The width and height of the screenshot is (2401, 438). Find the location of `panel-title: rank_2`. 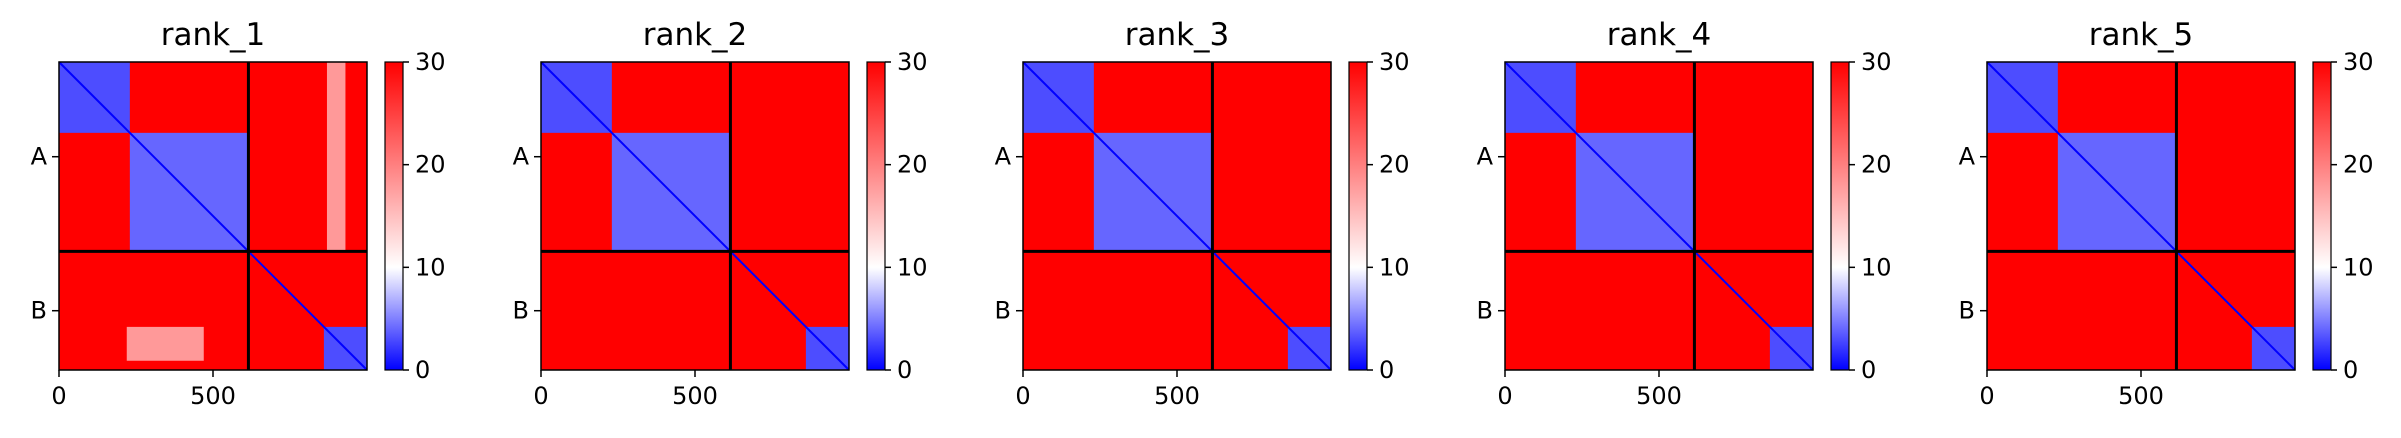

panel-title: rank_2 is located at coordinates (695, 35).